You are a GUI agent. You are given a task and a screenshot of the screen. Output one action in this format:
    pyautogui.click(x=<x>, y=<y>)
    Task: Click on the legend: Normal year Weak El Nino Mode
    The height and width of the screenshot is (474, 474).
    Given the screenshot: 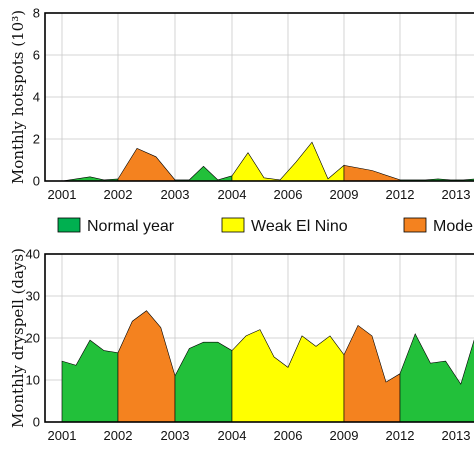 What is the action you would take?
    pyautogui.click(x=265, y=226)
    